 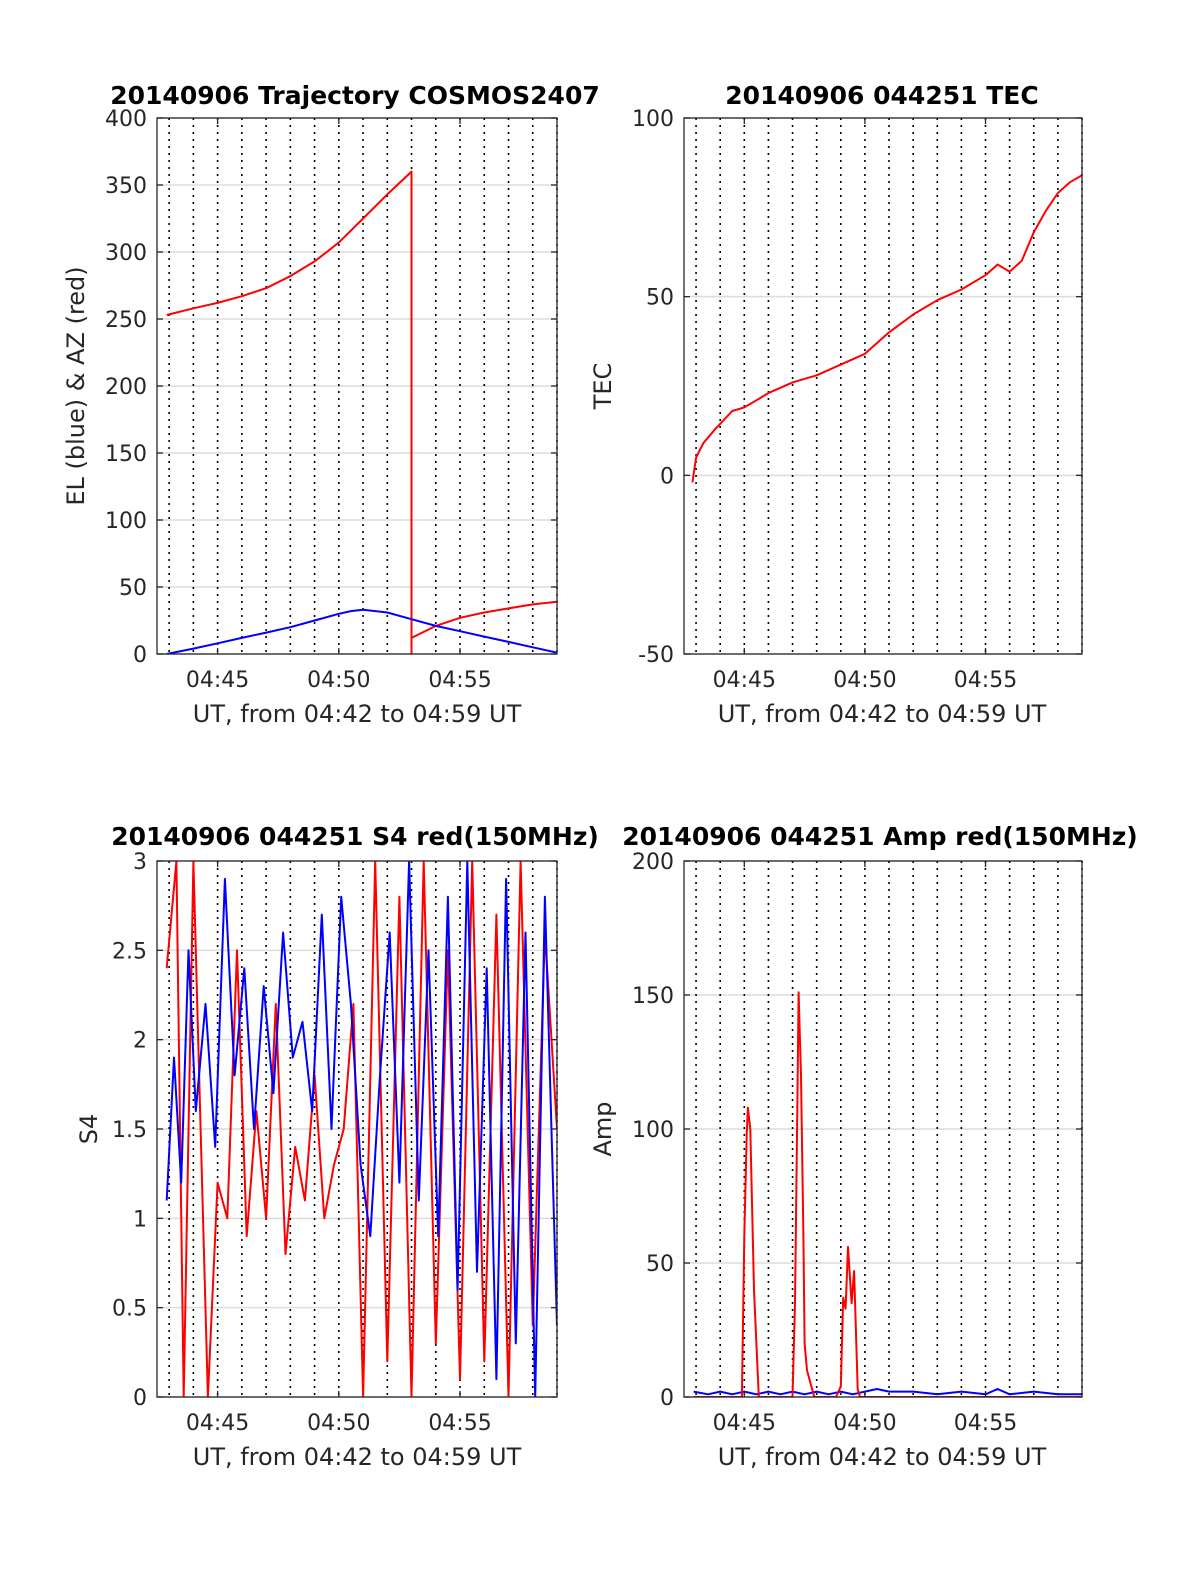 I want to click on plot-area: -50 0 50 100 04:45 04:50 04:55, so click(x=857, y=400).